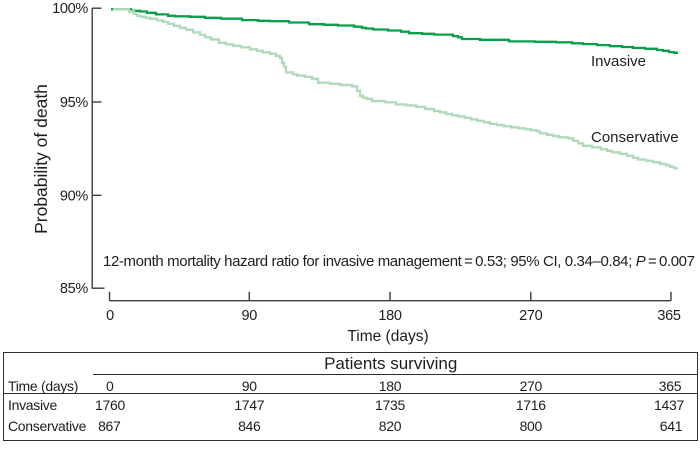 The height and width of the screenshot is (476, 700). Describe the element at coordinates (70, 9) in the screenshot. I see `svg-text: 100%` at that location.